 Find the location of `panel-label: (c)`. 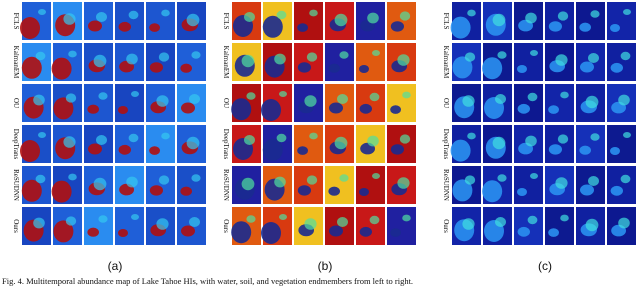

panel-label: (c) is located at coordinates (545, 266).